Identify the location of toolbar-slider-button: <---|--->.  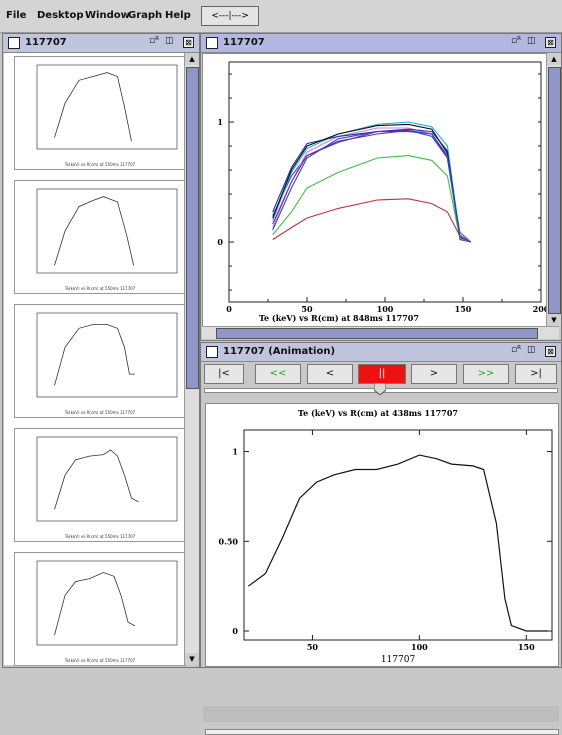
(230, 16).